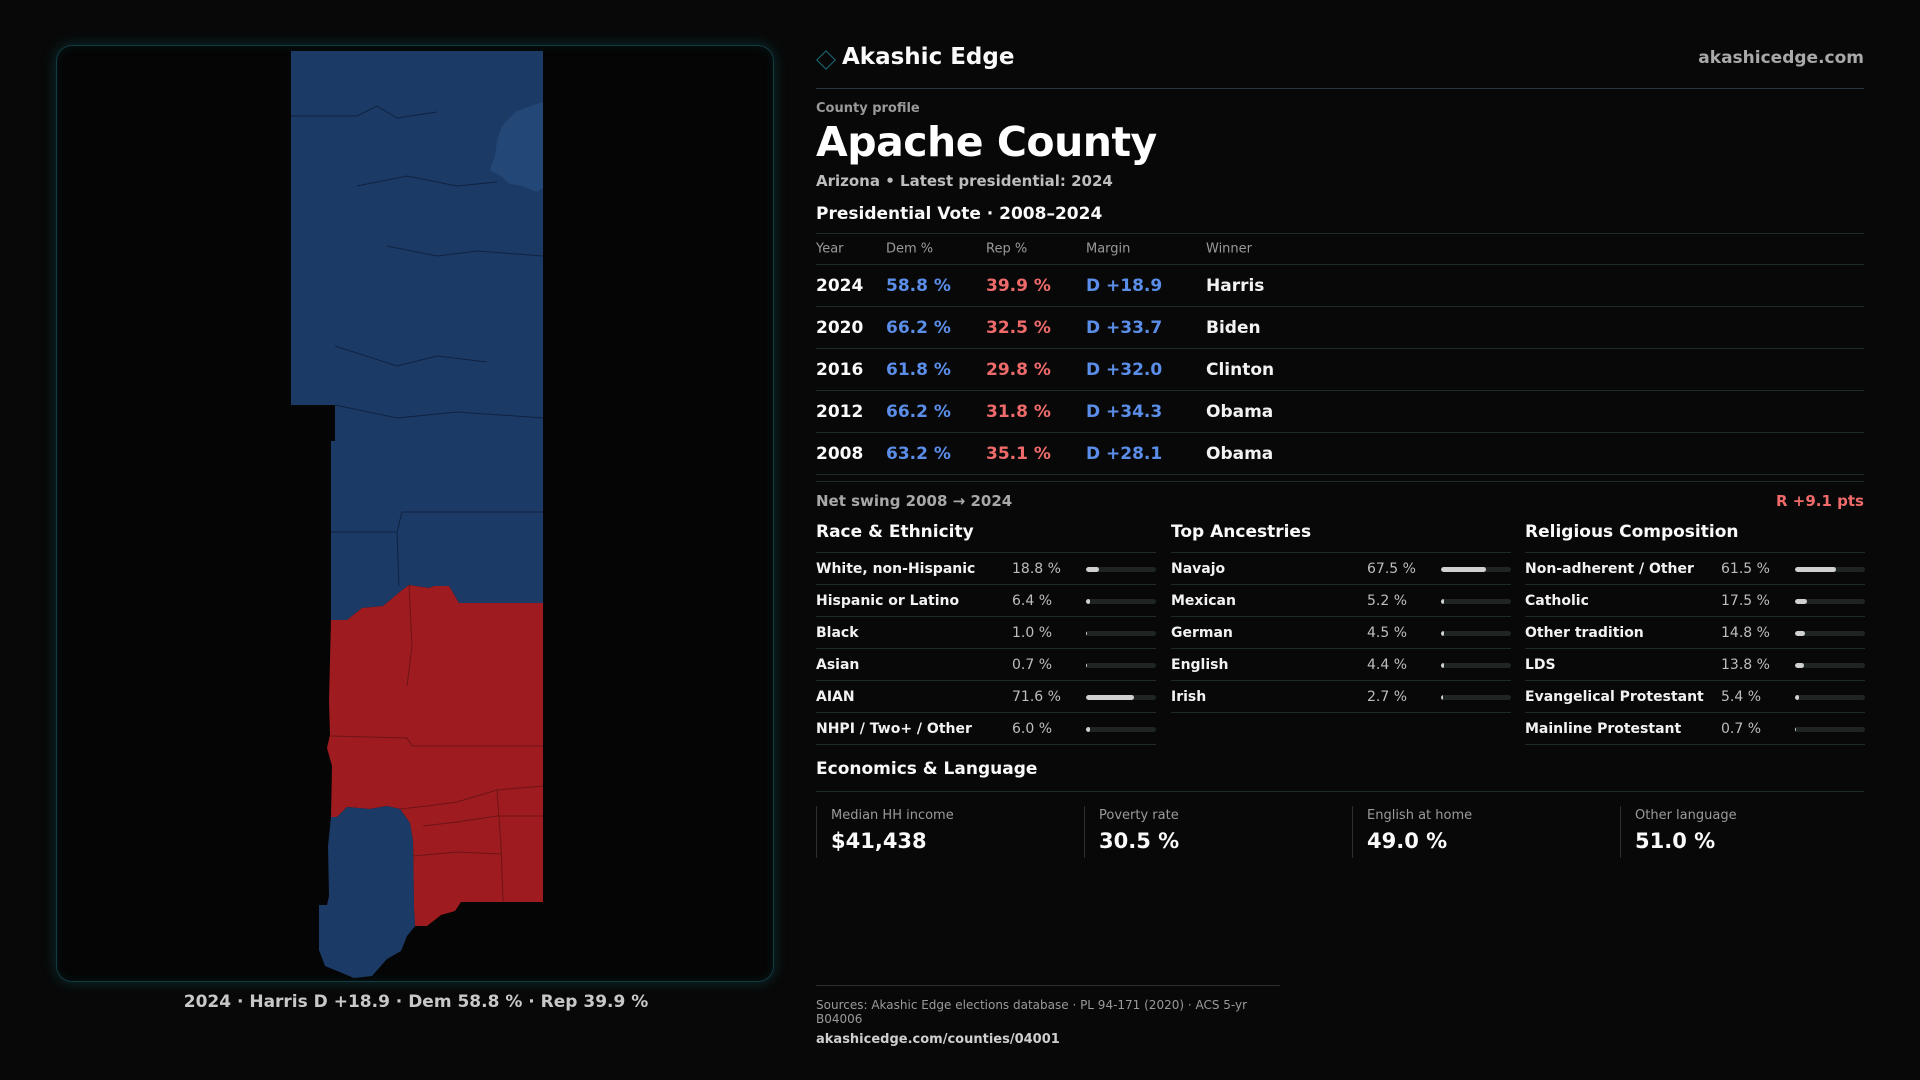 The width and height of the screenshot is (1920, 1080). What do you see at coordinates (1341, 601) in the screenshot?
I see `list-item: Mexican 5.2 %` at bounding box center [1341, 601].